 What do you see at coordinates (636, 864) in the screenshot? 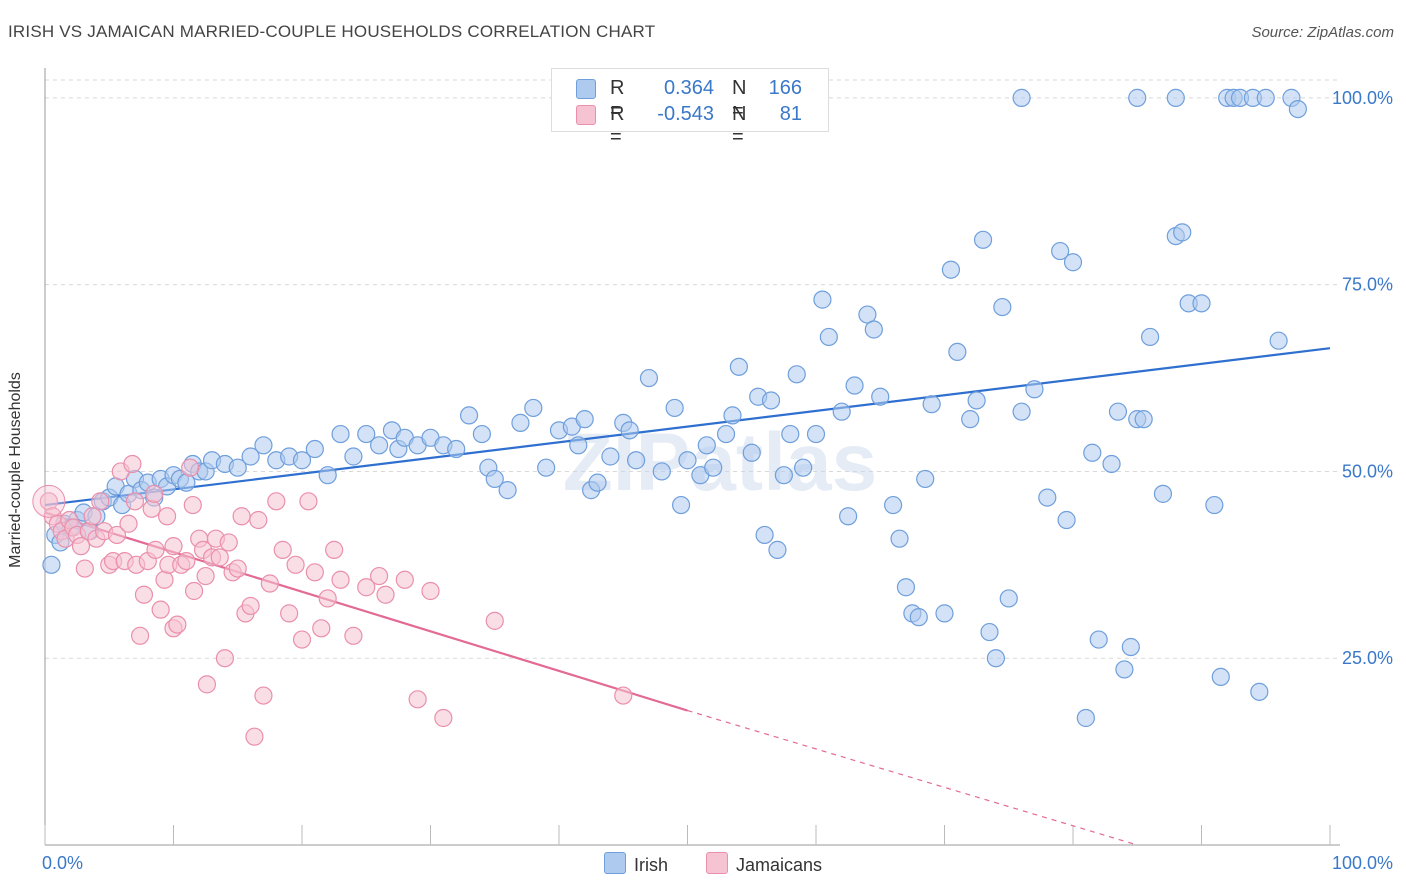
I see `bottom-legend-irish: Irish` at bounding box center [636, 864].